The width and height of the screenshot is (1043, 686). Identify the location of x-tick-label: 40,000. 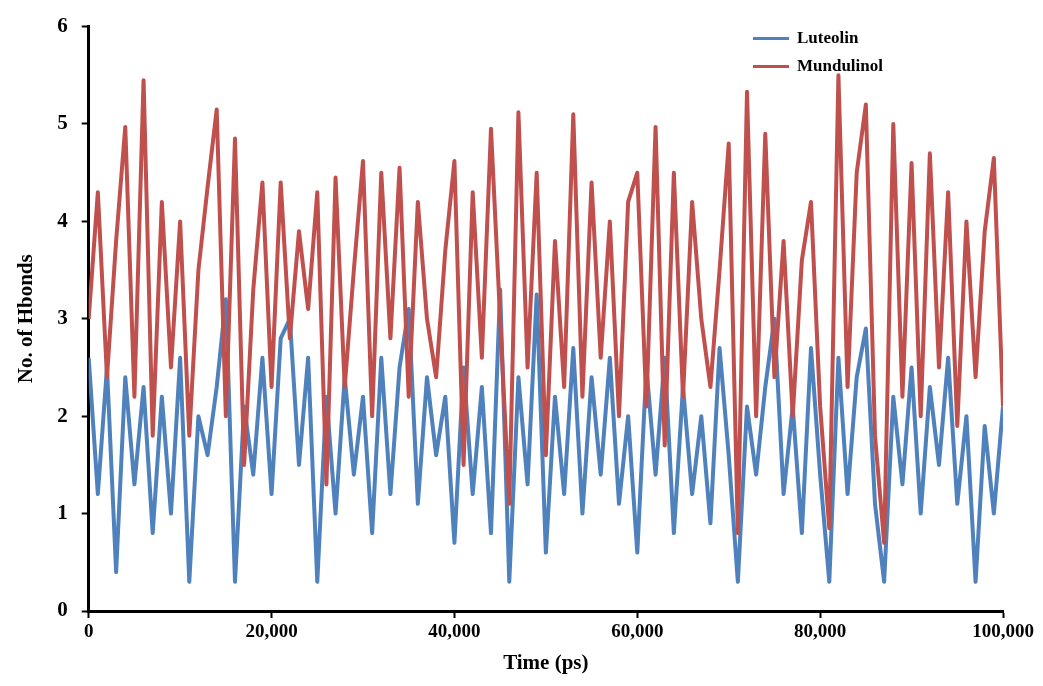
(454, 631).